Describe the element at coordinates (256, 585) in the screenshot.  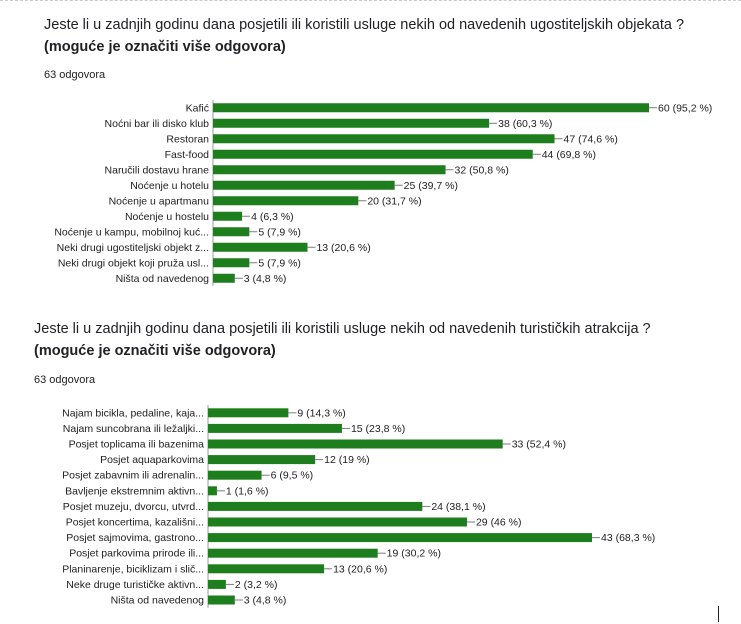
I see `value-label: 2 (3,2 %)` at that location.